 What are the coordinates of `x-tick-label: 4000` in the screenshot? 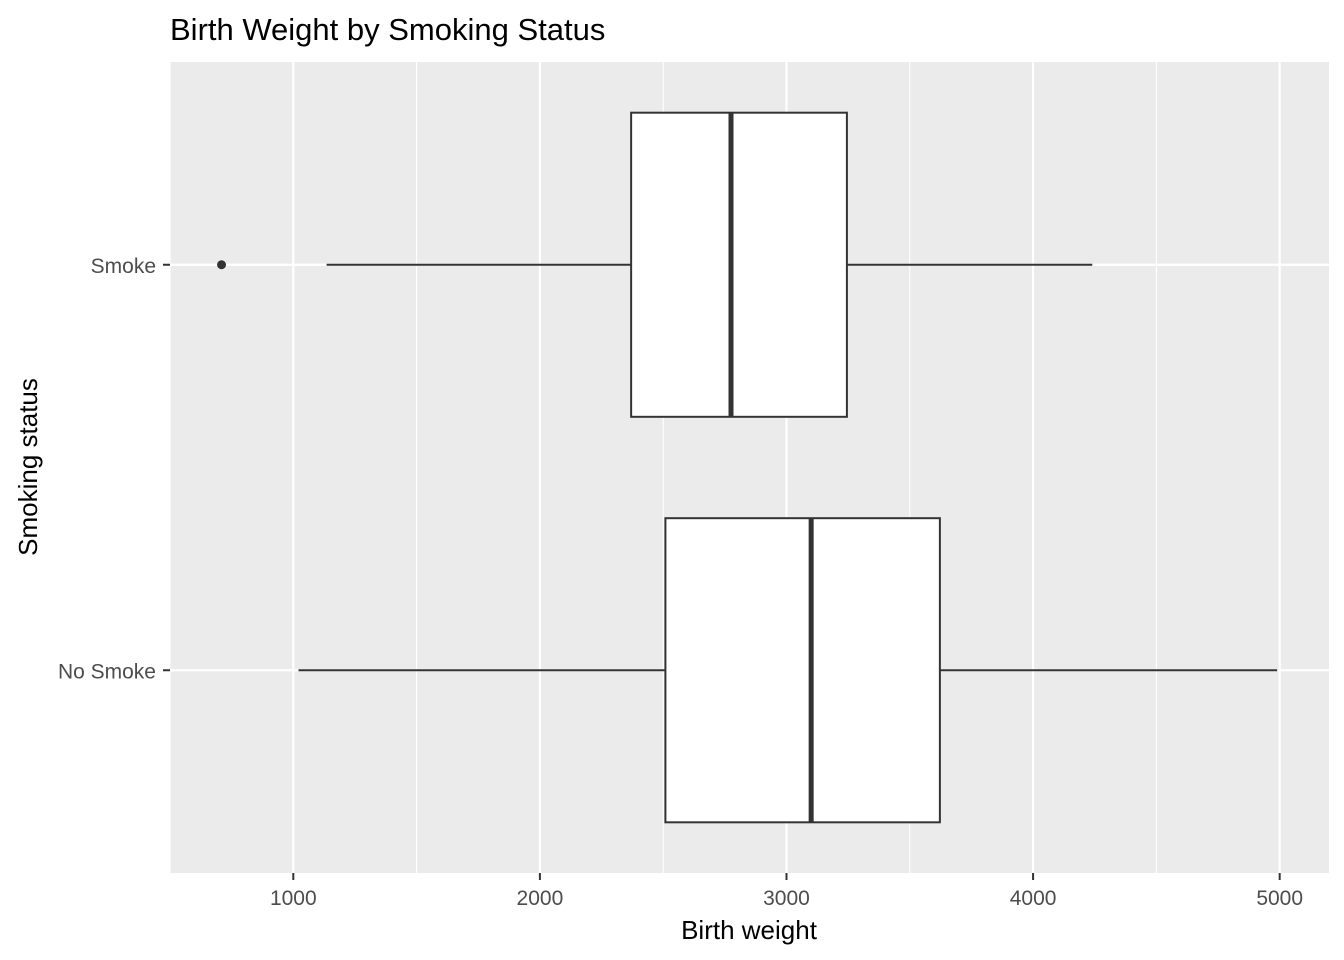 It's located at (1033, 898).